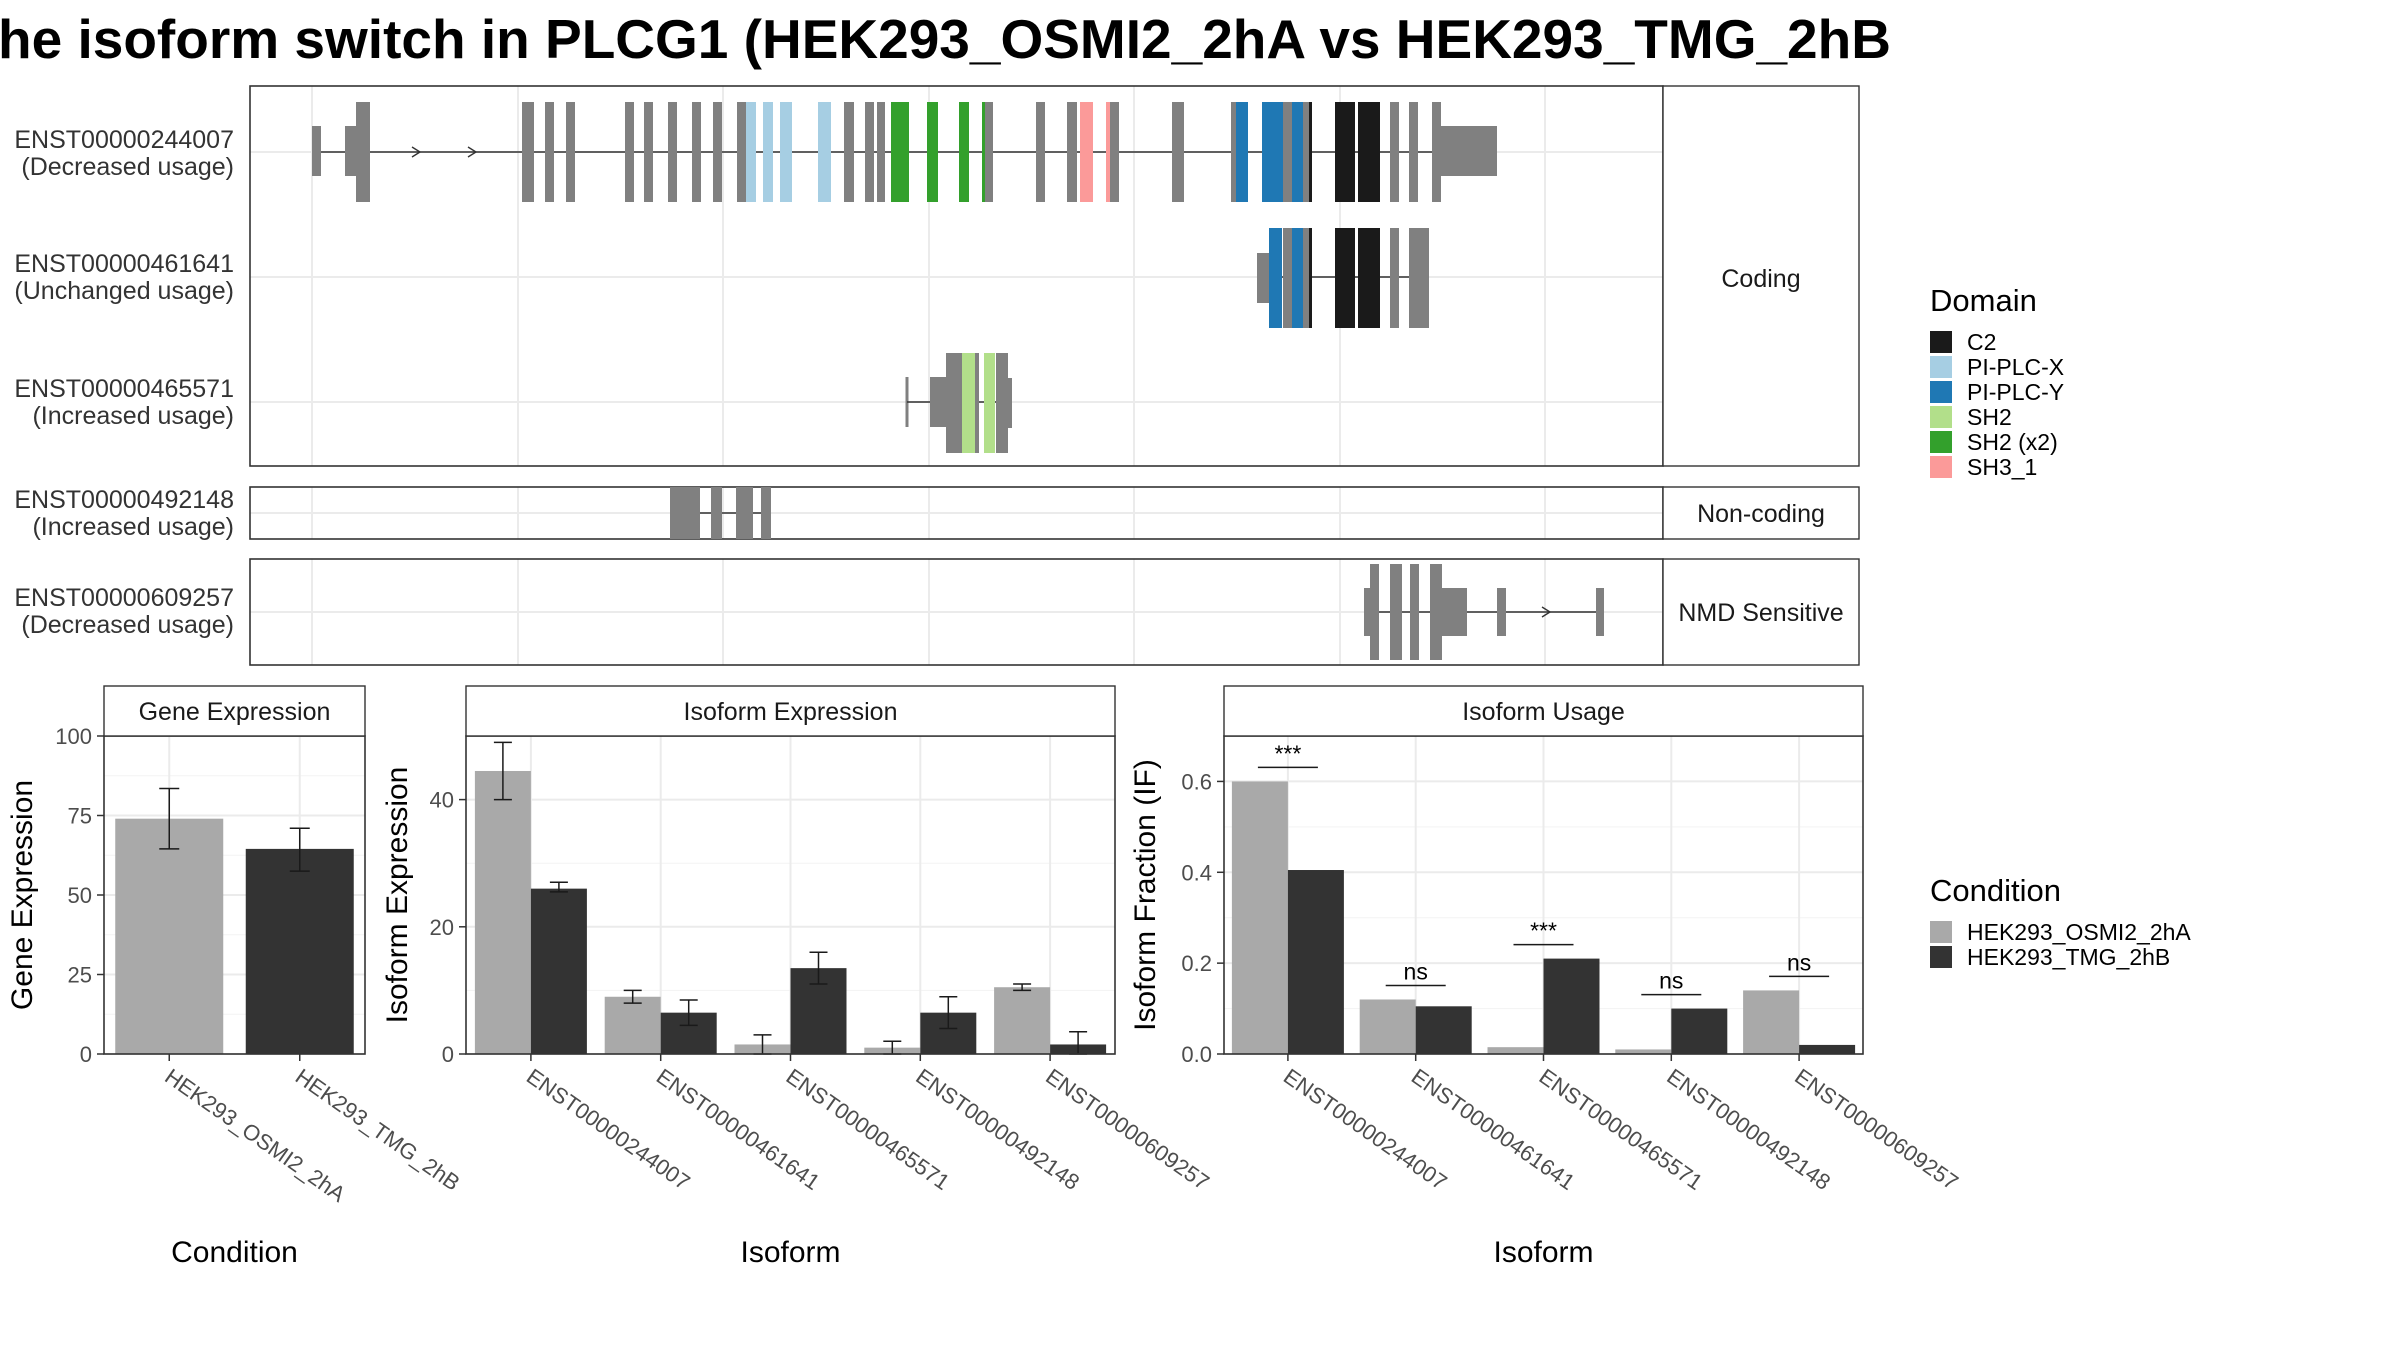 This screenshot has width=2400, height=1350. Describe the element at coordinates (127, 167) in the screenshot. I see `transcript-1-usage: (Decreased usage)` at that location.